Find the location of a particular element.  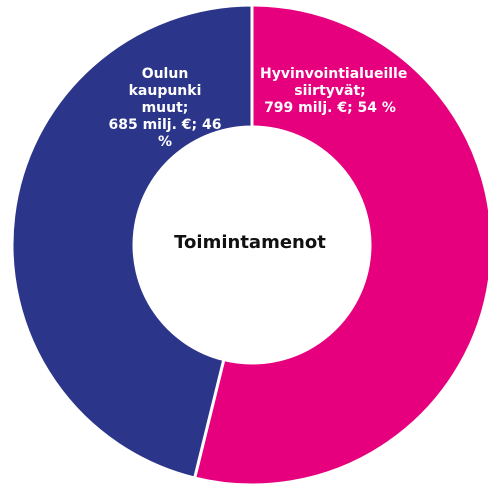

slice-label: Oulun kaupunki muut; 685 milj. €; 46 % is located at coordinates (165, 108).